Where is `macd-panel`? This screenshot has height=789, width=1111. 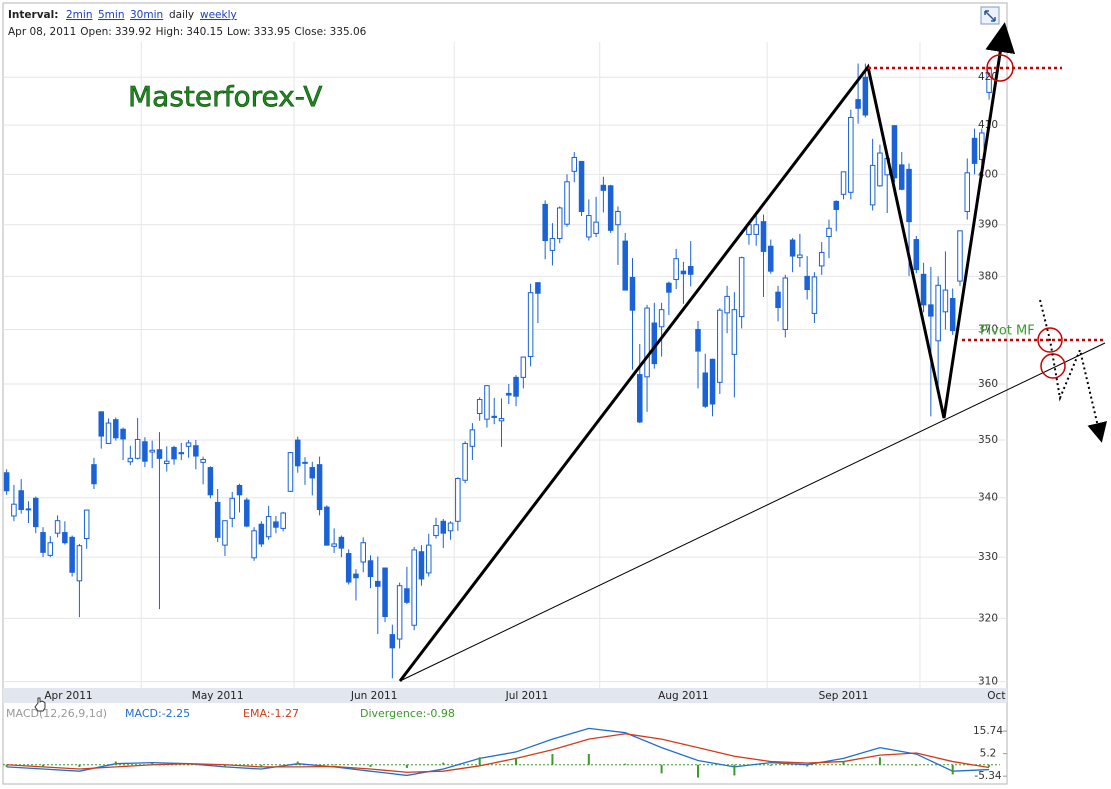
macd-panel is located at coordinates (501, 752).